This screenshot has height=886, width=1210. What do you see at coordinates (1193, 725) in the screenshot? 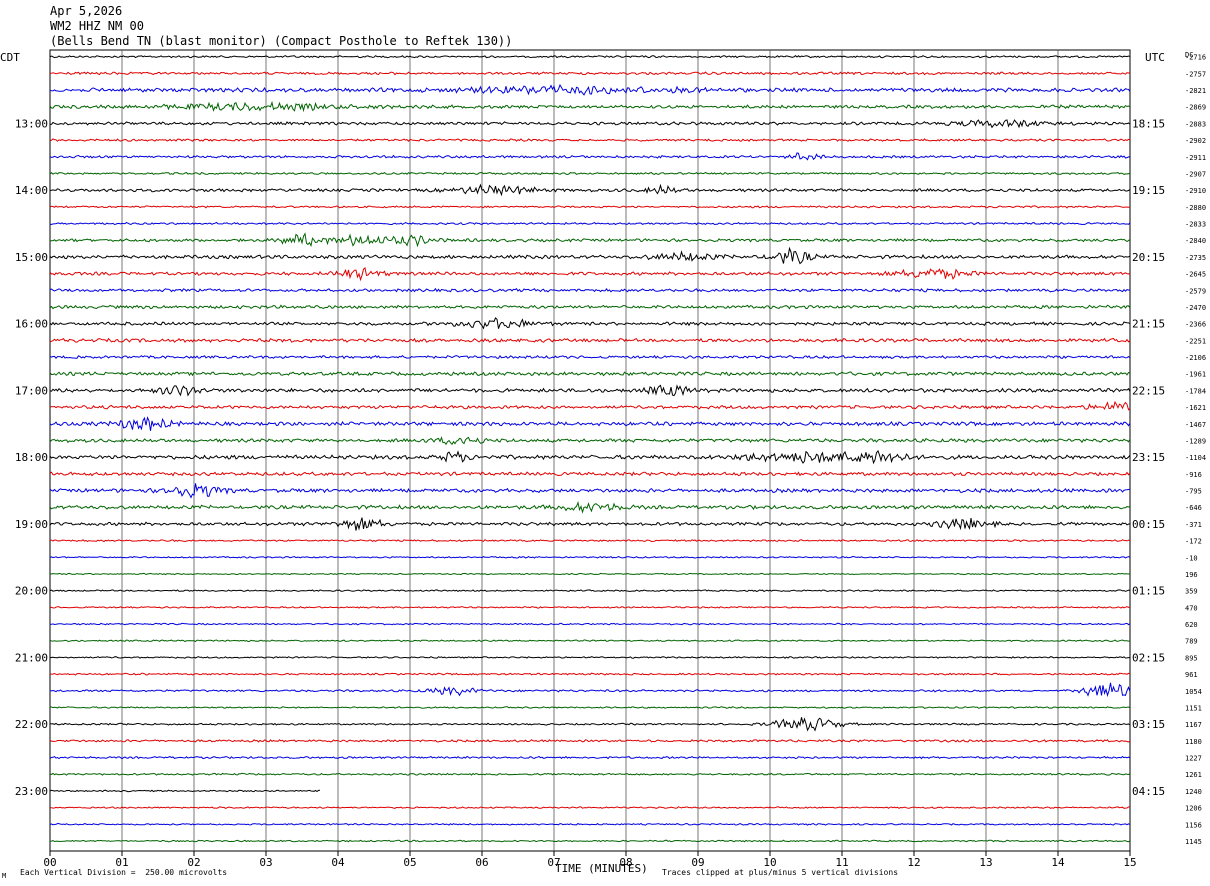
I see `dc-offset-label: 1167` at bounding box center [1193, 725].